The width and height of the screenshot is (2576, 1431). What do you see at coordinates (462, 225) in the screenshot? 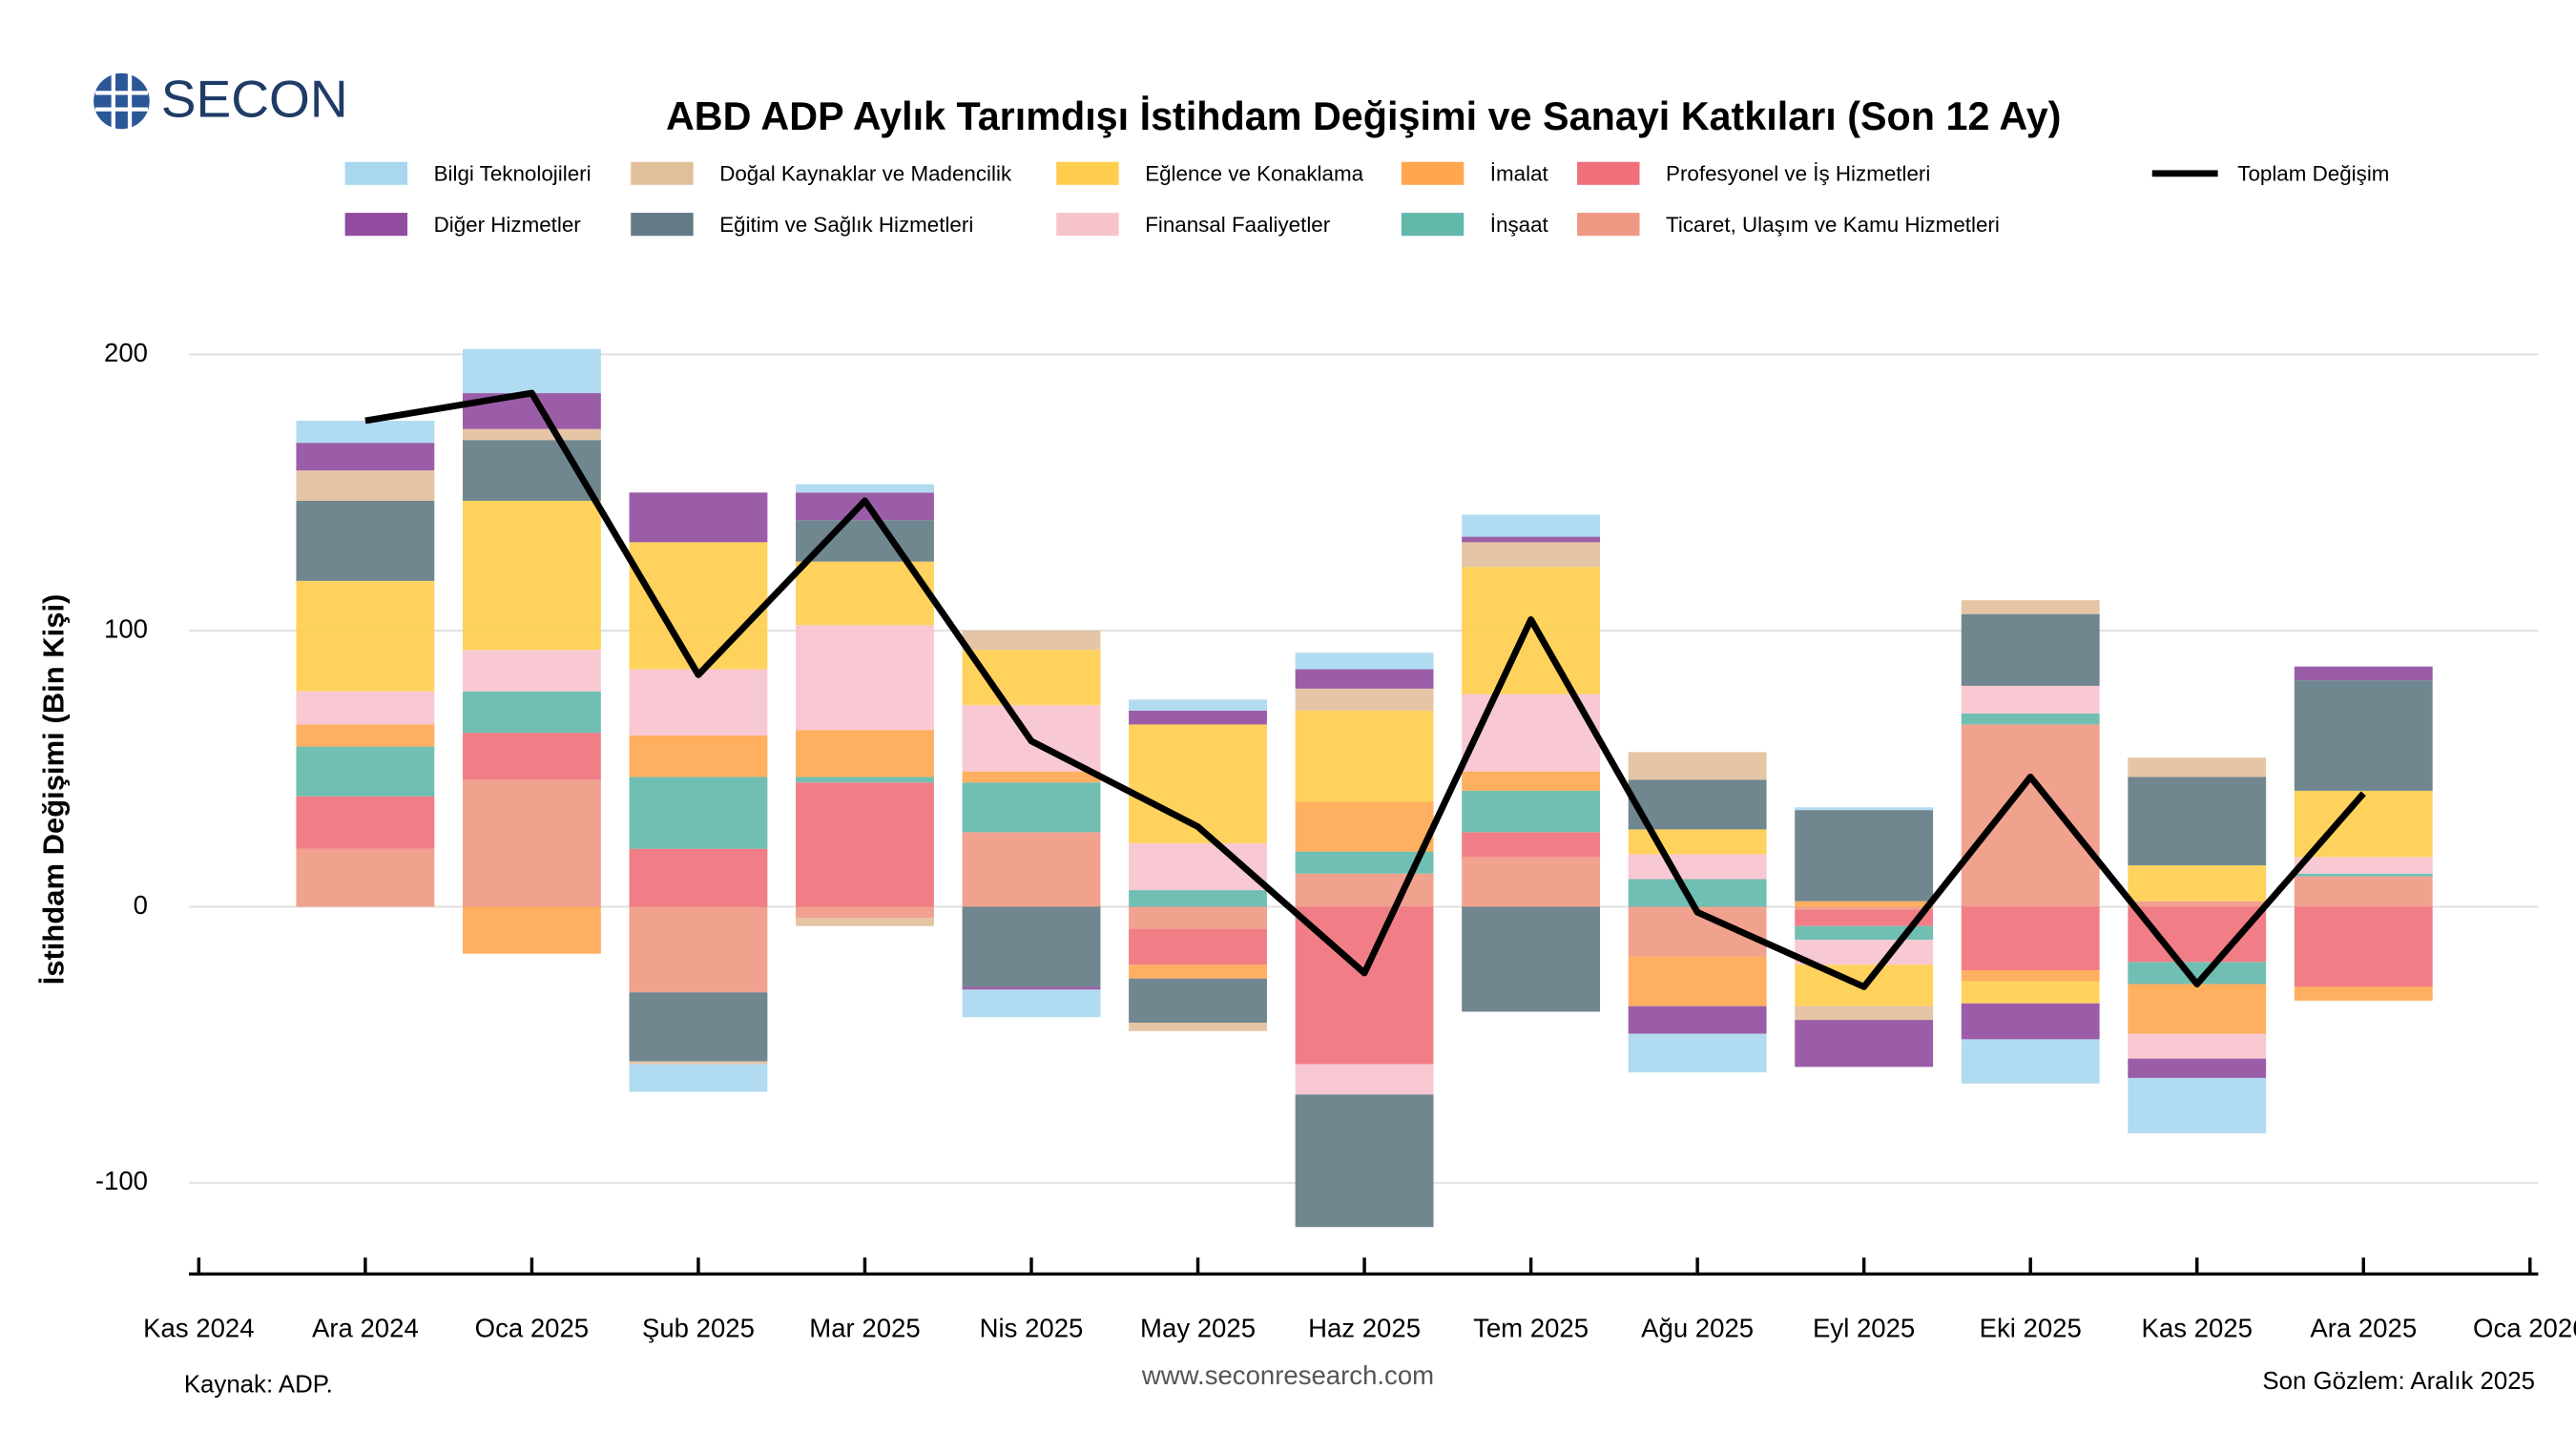
I see `legend-item: Diğer Hizmetler` at bounding box center [462, 225].